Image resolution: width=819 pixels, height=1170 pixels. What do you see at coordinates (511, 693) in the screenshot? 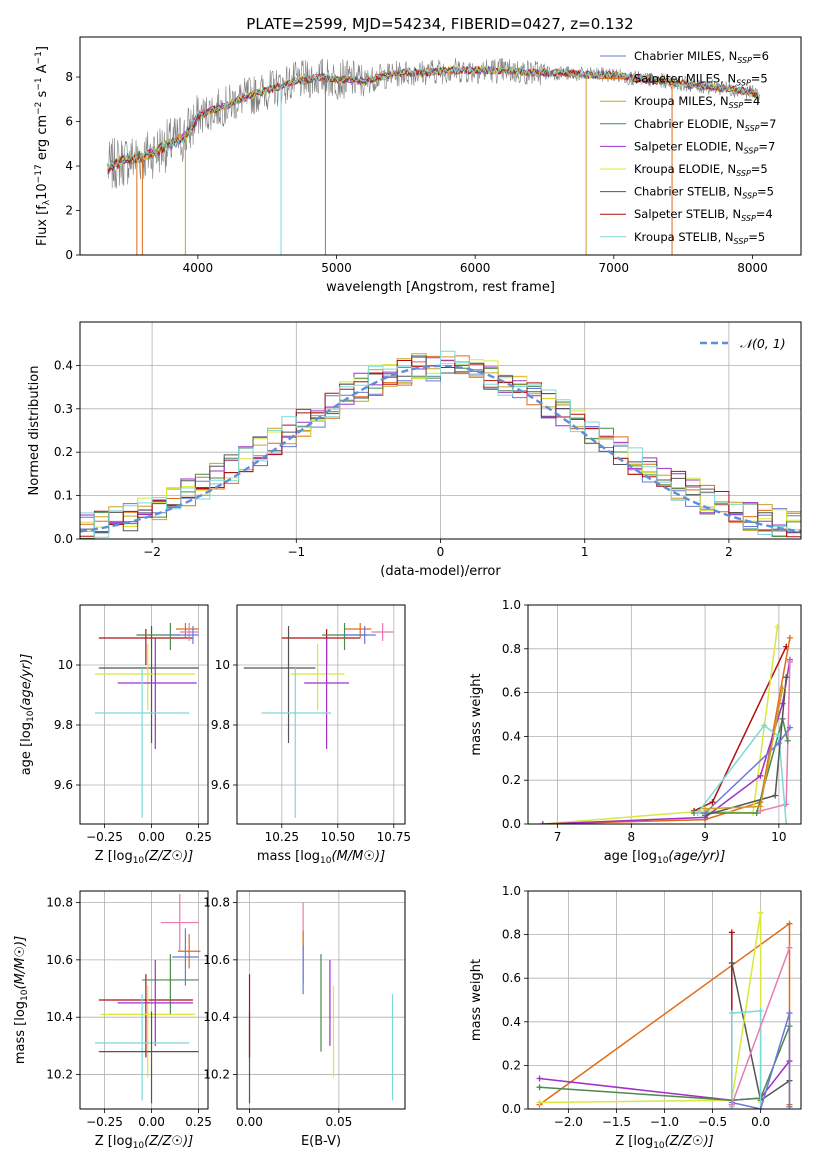
I see `y-tick-label: 0.6` at bounding box center [511, 693].